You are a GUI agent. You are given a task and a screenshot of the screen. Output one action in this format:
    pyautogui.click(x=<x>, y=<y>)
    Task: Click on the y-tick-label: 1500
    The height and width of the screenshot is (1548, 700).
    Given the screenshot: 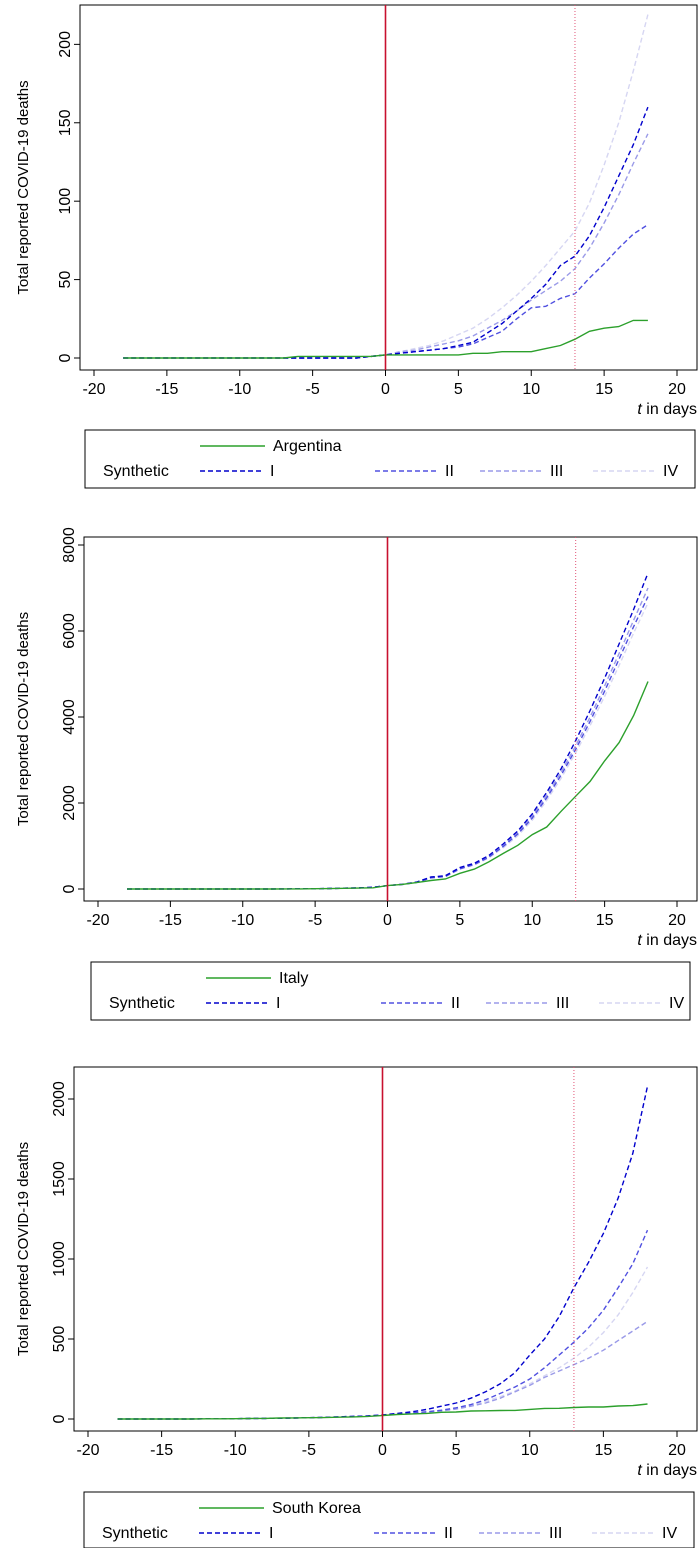 What is the action you would take?
    pyautogui.click(x=59, y=1179)
    